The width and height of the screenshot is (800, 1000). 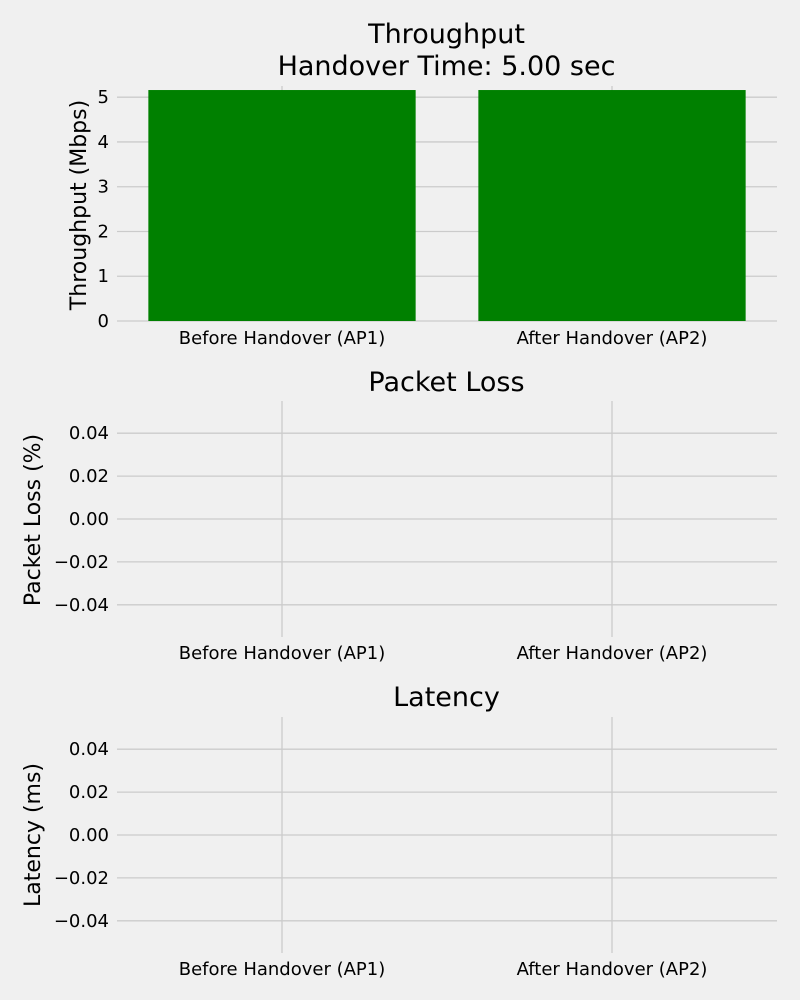 I want to click on throughput-y-tick-label: 1, so click(x=103, y=276).